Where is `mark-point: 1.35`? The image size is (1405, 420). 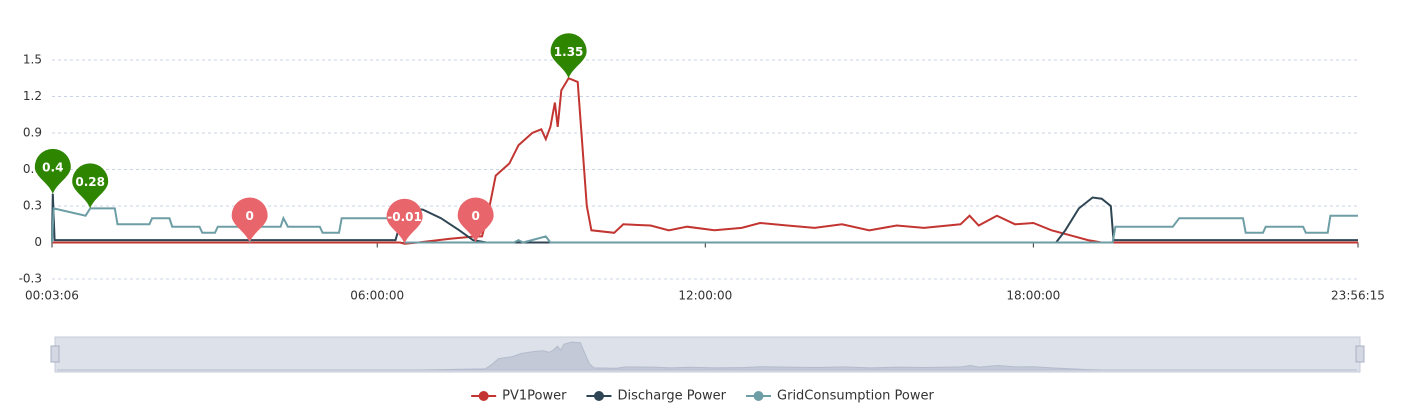 mark-point: 1.35 is located at coordinates (568, 56).